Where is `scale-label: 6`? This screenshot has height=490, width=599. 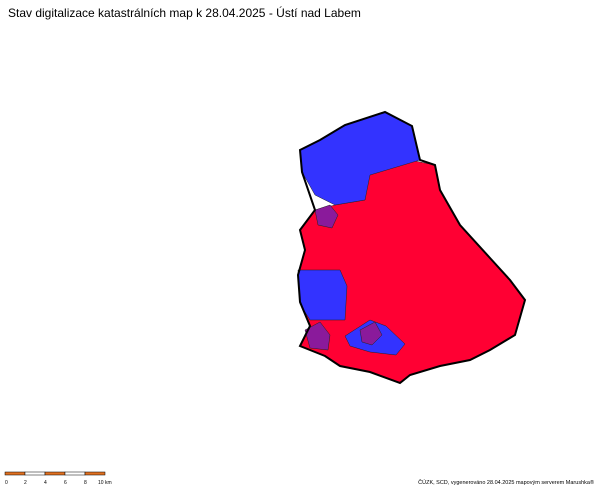 scale-label: 6 is located at coordinates (65, 483).